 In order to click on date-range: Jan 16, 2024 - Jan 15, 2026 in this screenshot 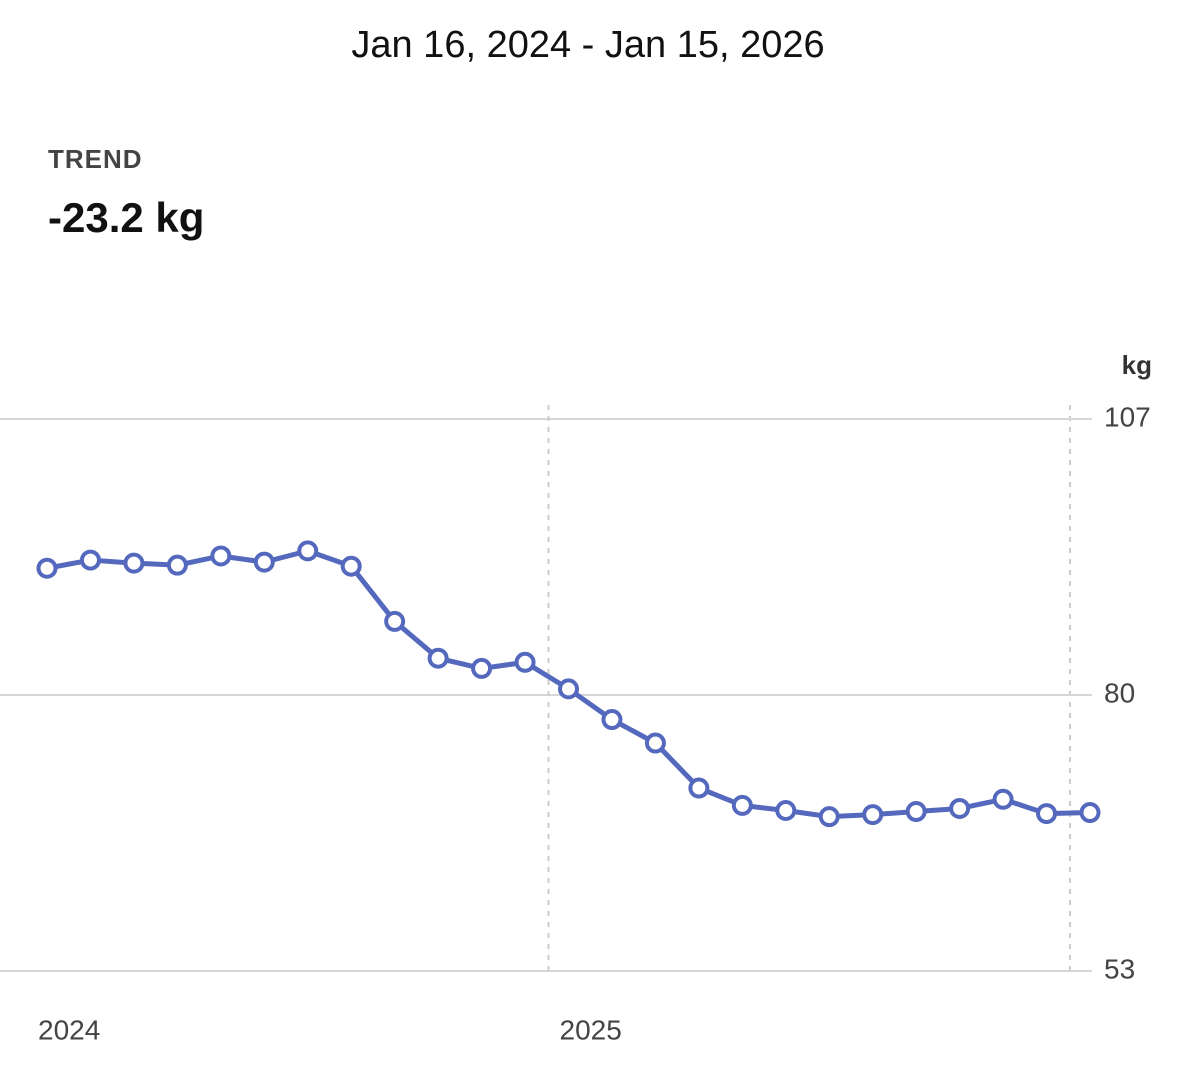, I will do `click(587, 45)`.